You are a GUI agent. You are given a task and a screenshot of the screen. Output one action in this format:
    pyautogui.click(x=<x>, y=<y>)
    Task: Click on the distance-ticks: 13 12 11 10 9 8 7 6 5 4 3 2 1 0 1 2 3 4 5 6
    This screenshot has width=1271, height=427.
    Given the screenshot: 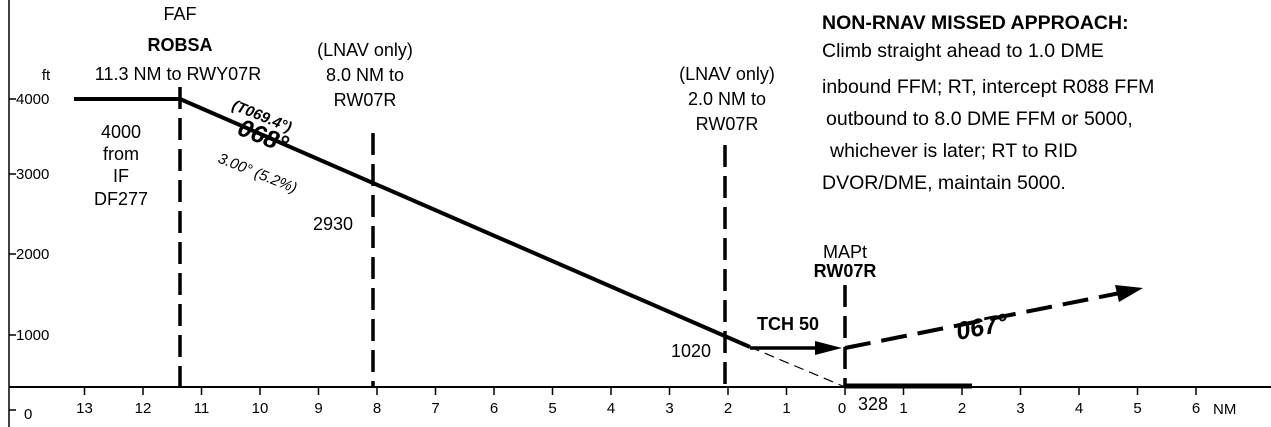 What is the action you would take?
    pyautogui.click(x=638, y=402)
    